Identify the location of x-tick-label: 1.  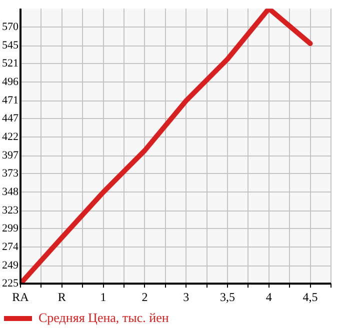
(103, 297).